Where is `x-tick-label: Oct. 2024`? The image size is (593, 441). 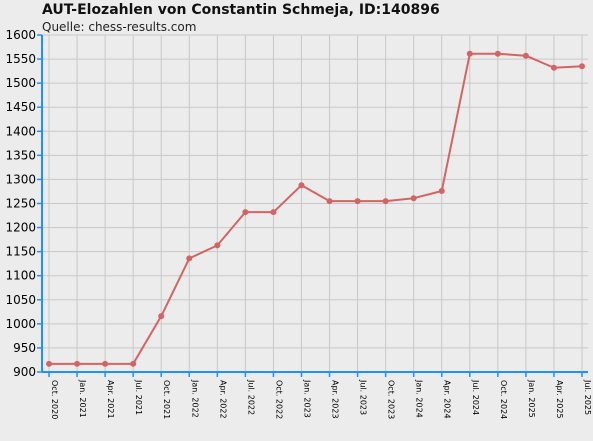 x-tick-label: Oct. 2024 is located at coordinates (503, 399).